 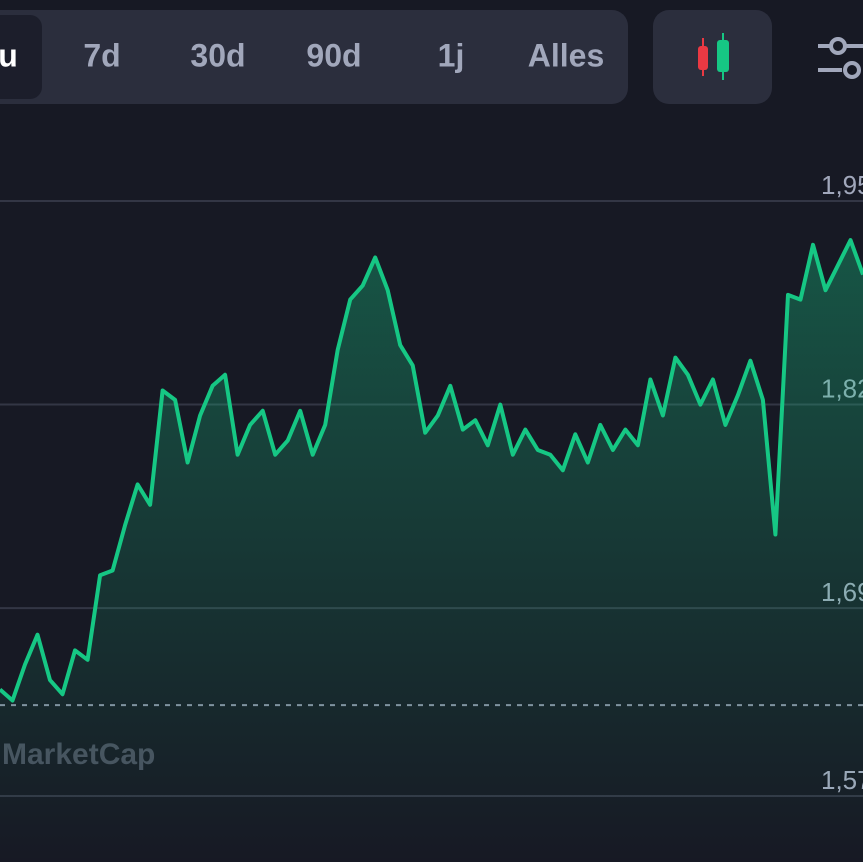 What do you see at coordinates (451, 55) in the screenshot?
I see `tab-label: 1j` at bounding box center [451, 55].